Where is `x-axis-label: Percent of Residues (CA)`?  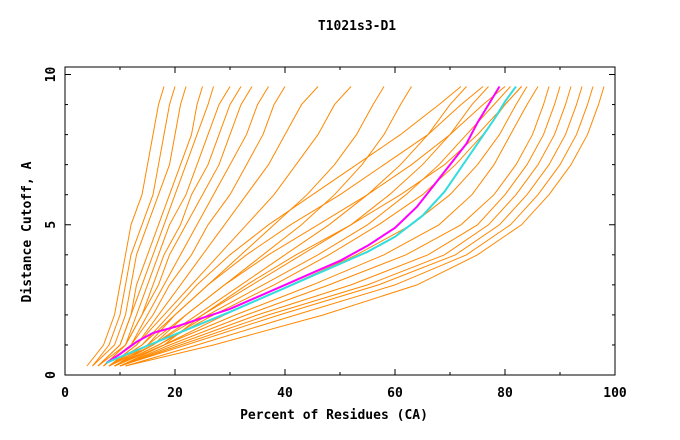 x-axis-label: Percent of Residues (CA) is located at coordinates (334, 415).